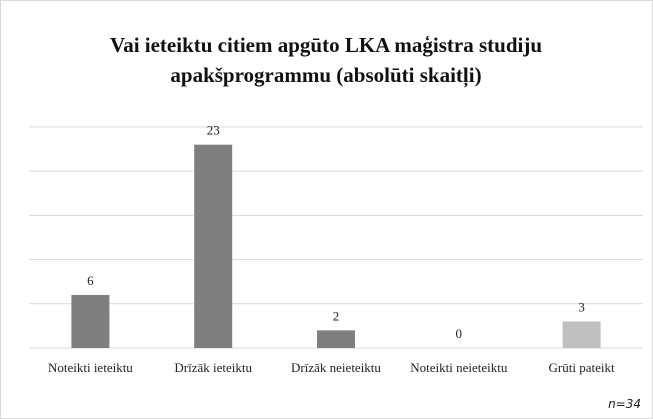  What do you see at coordinates (336, 315) in the screenshot?
I see `data-label: 2` at bounding box center [336, 315].